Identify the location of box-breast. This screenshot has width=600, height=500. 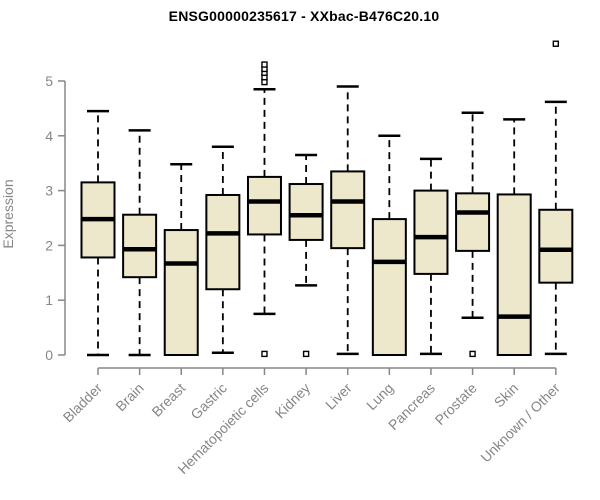
(181, 259).